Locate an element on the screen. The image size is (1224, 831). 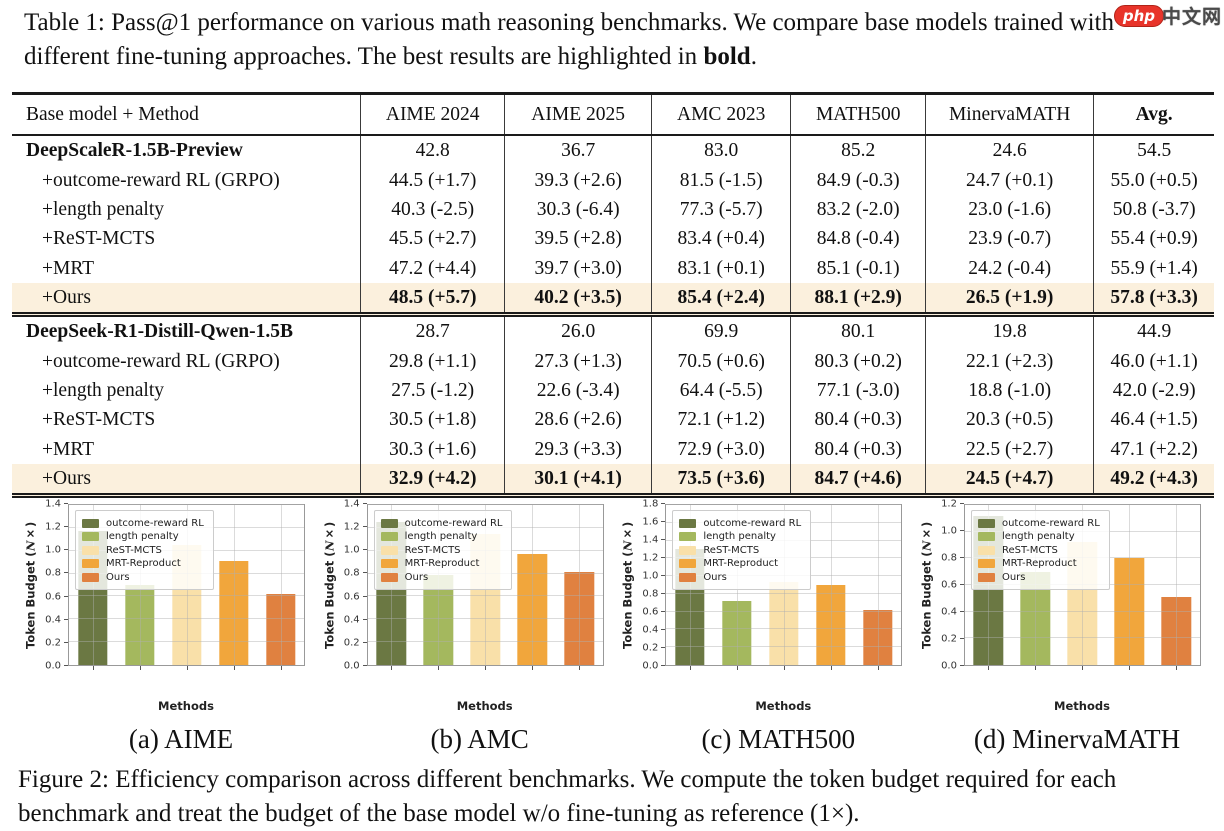
metric-value: 24.5 (+4.7) is located at coordinates (1009, 480).